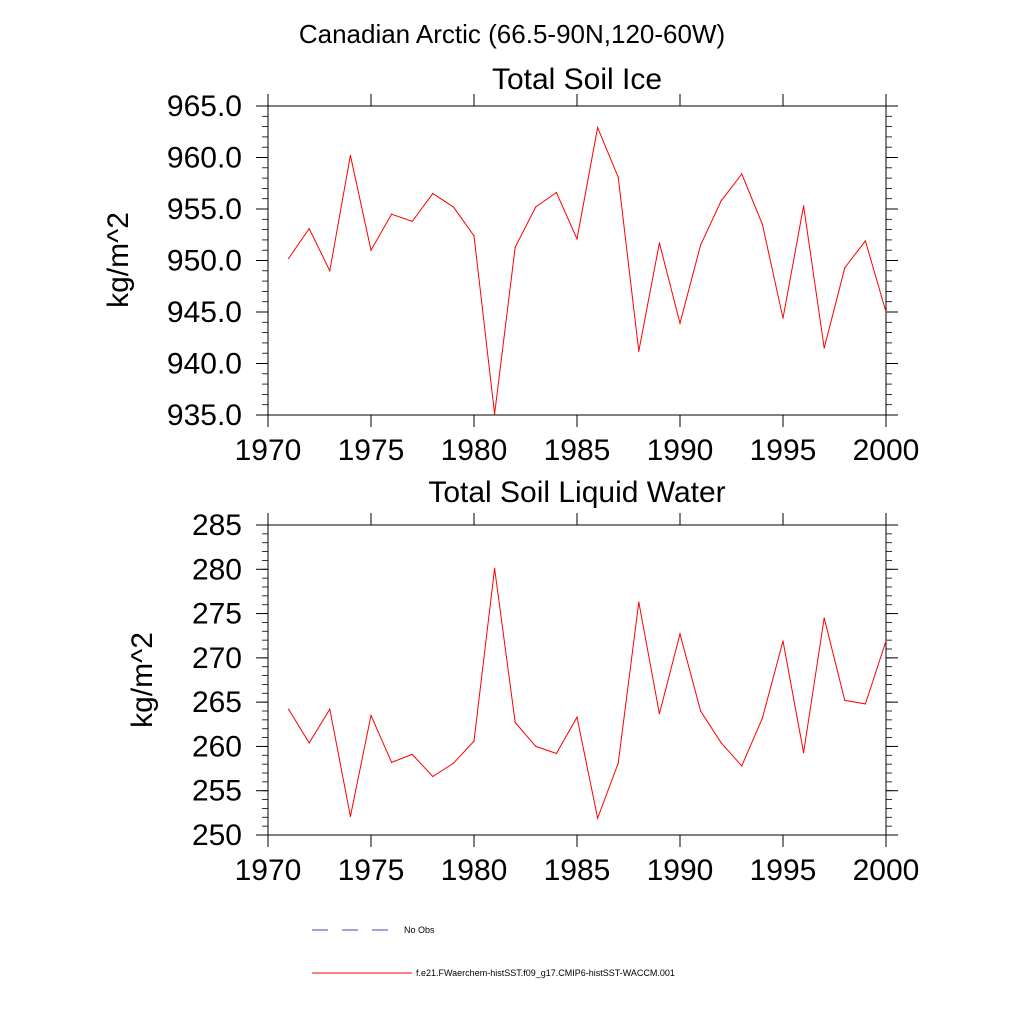 This screenshot has height=1024, width=1024. Describe the element at coordinates (576, 492) in the screenshot. I see `panel-title: Total Soil Liquid Water` at that location.